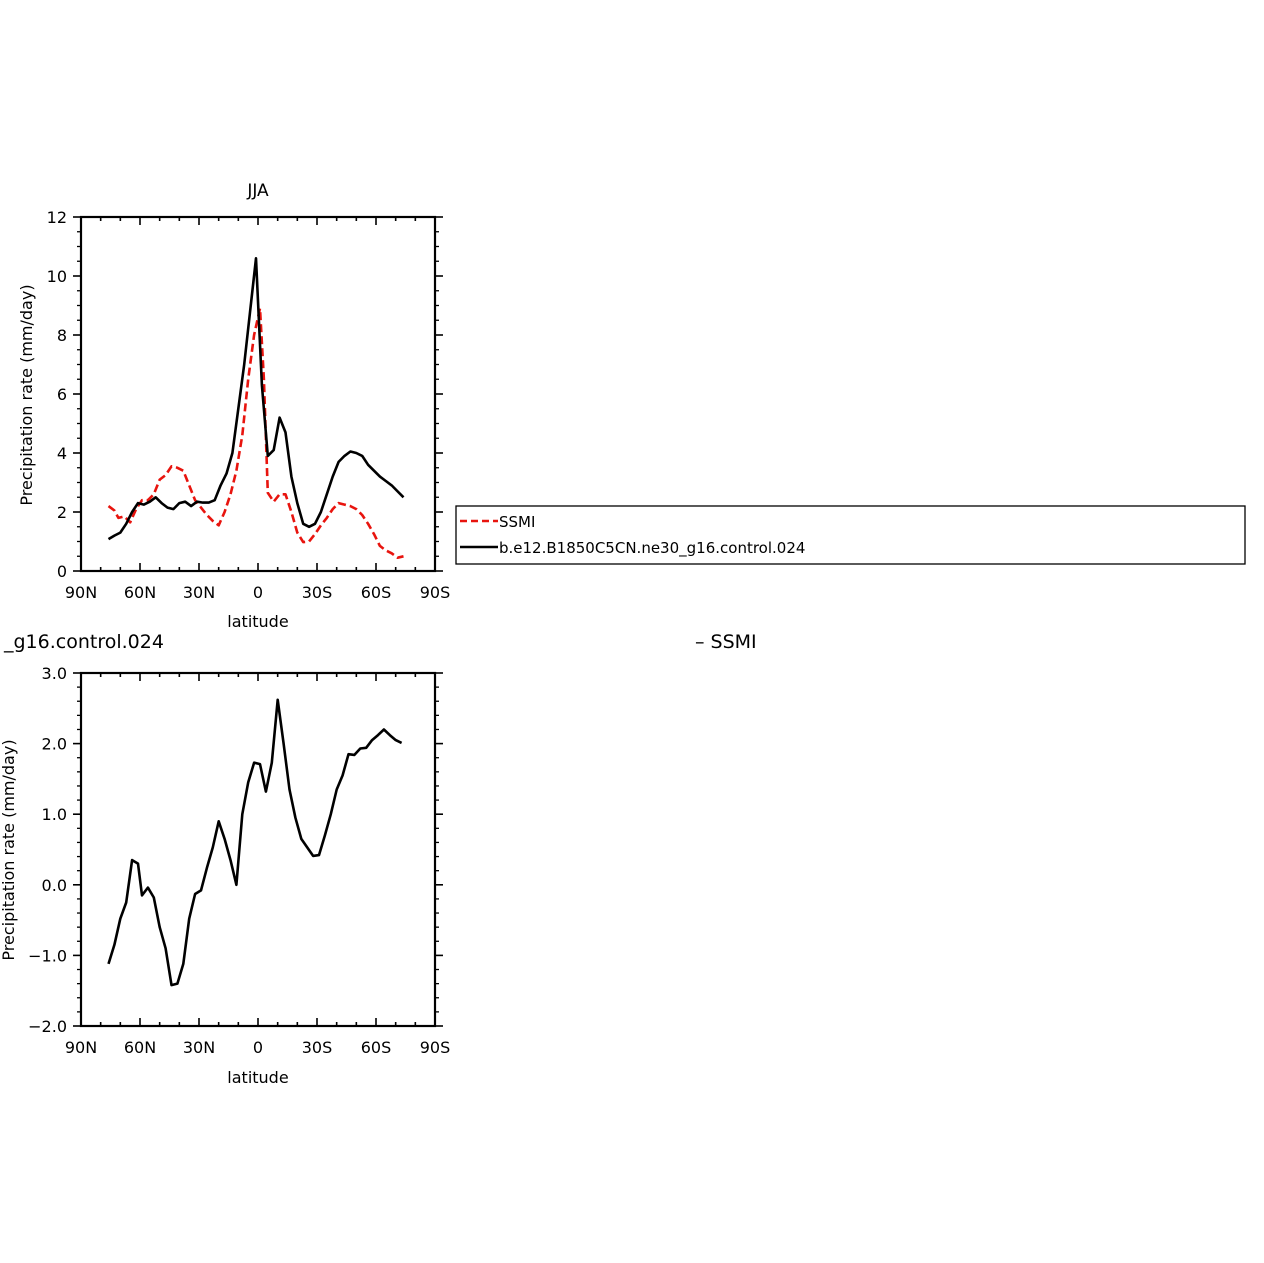  Describe the element at coordinates (47, 1026) in the screenshot. I see `y-tick-label: −2.0` at that location.